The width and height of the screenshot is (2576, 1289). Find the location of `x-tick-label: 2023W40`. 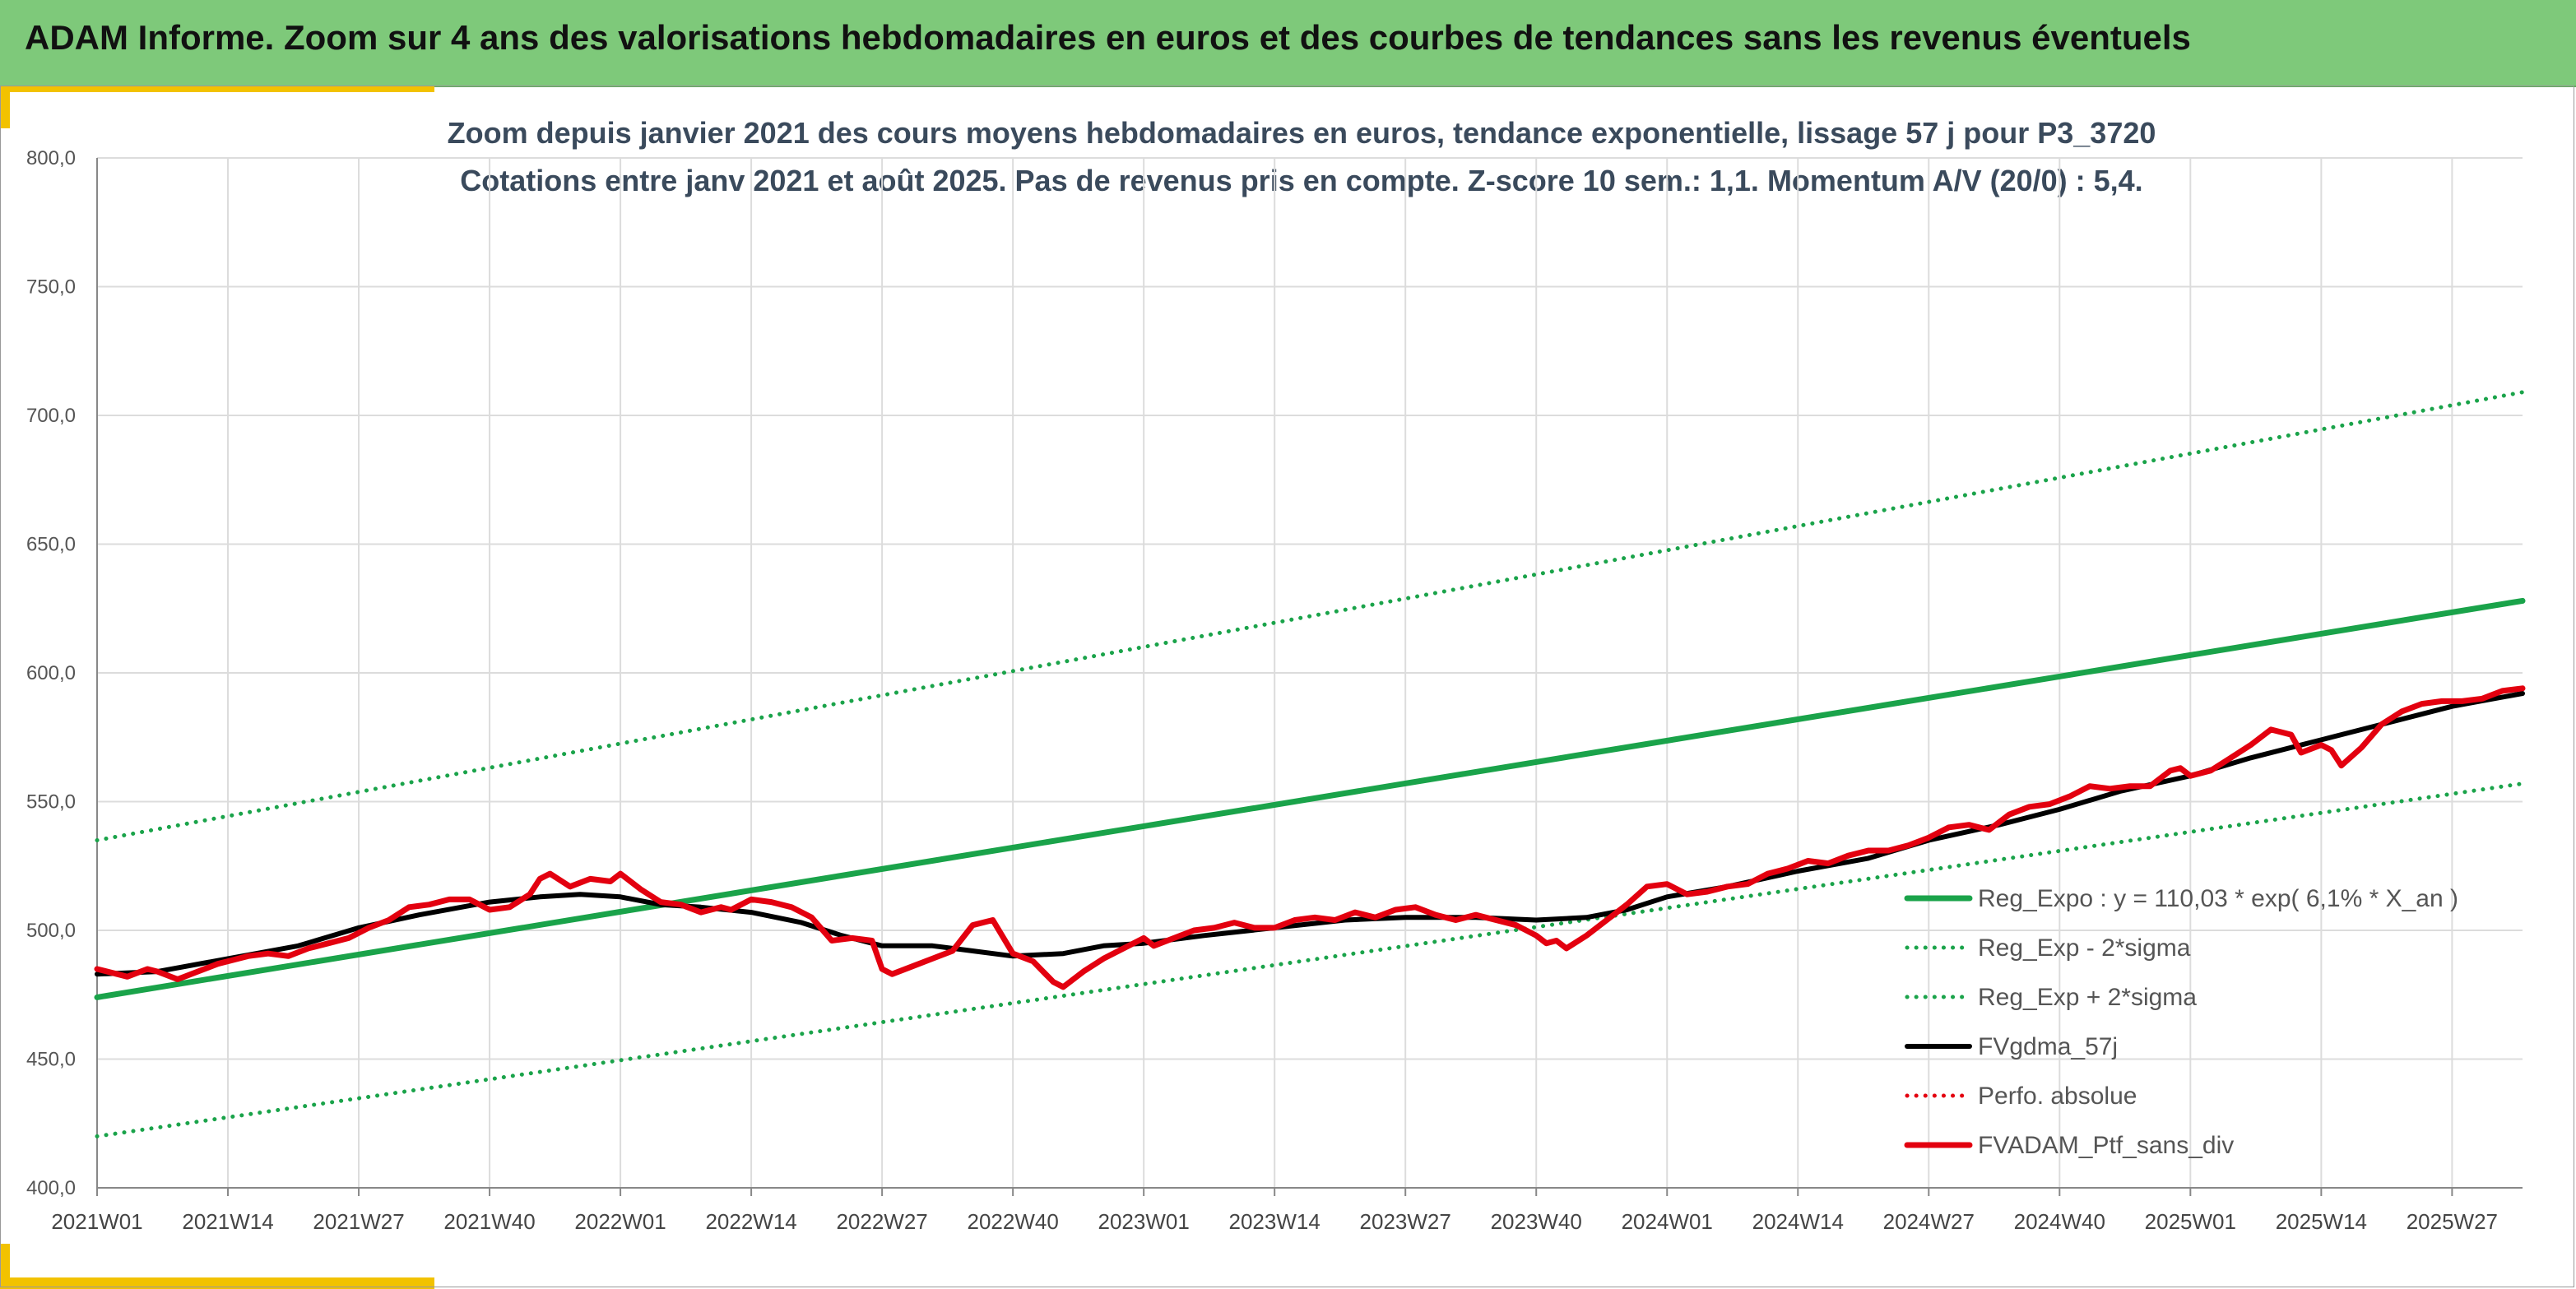

x-tick-label: 2023W40 is located at coordinates (1536, 1221).